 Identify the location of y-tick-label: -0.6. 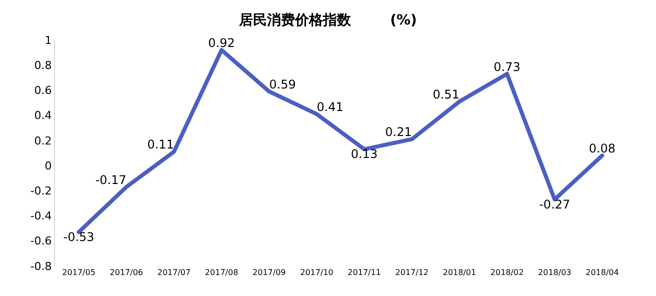
(41, 241).